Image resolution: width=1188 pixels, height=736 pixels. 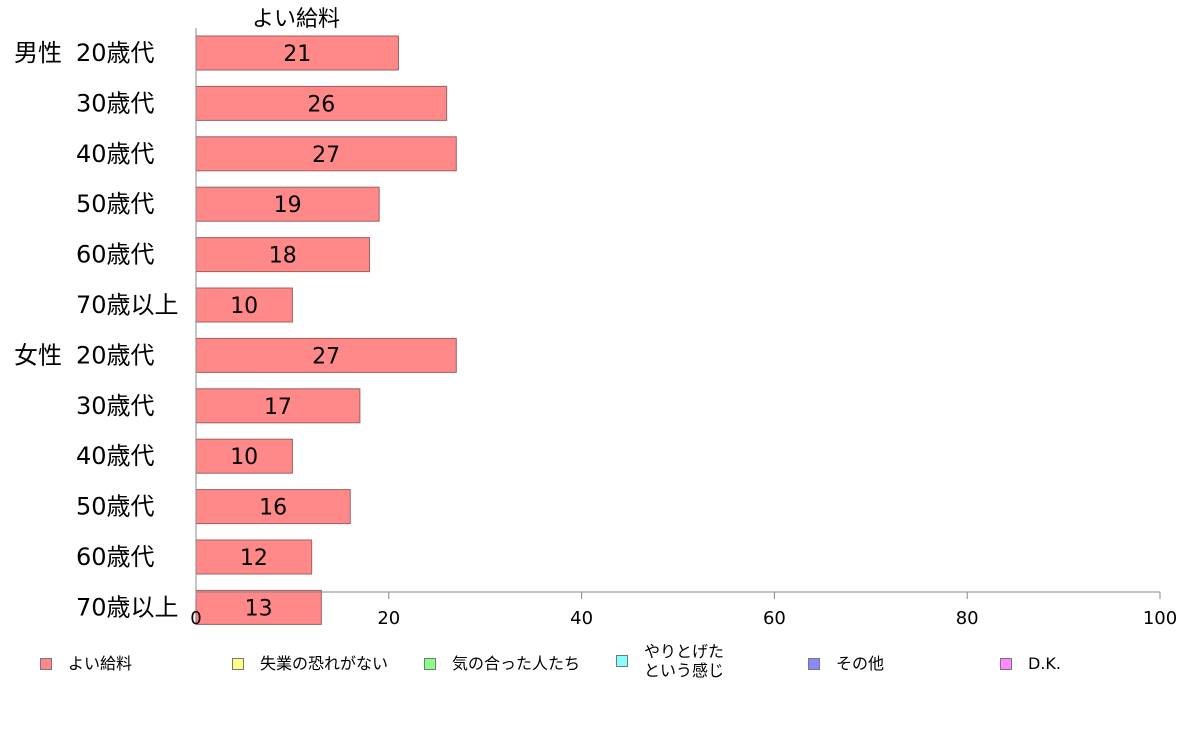 What do you see at coordinates (581, 618) in the screenshot?
I see `x-tick-label: 40` at bounding box center [581, 618].